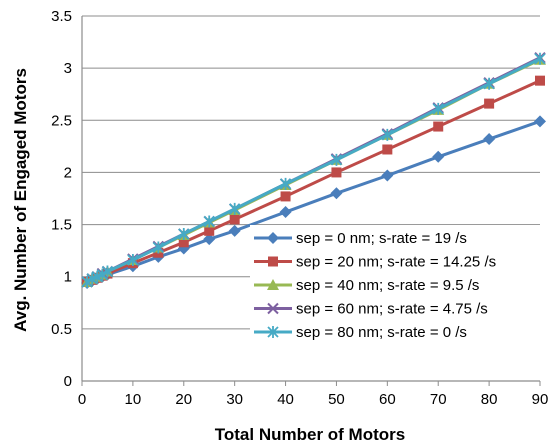 The height and width of the screenshot is (446, 556). I want to click on x-tick-label: 0, so click(82, 399).